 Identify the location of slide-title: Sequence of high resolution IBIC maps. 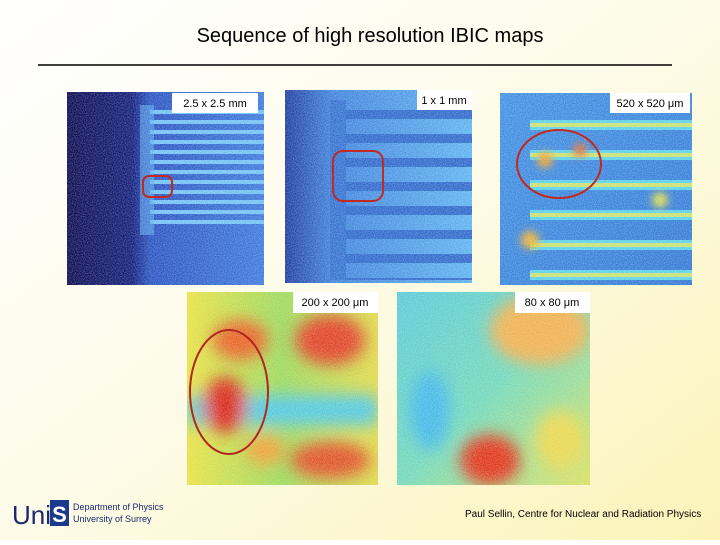
(370, 36).